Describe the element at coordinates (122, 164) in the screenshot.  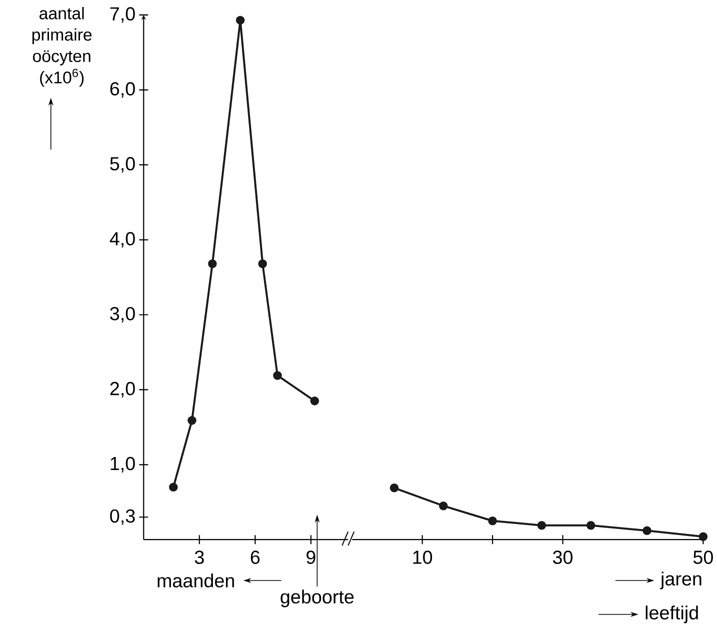
I see `y-tick-label: 5,0` at that location.